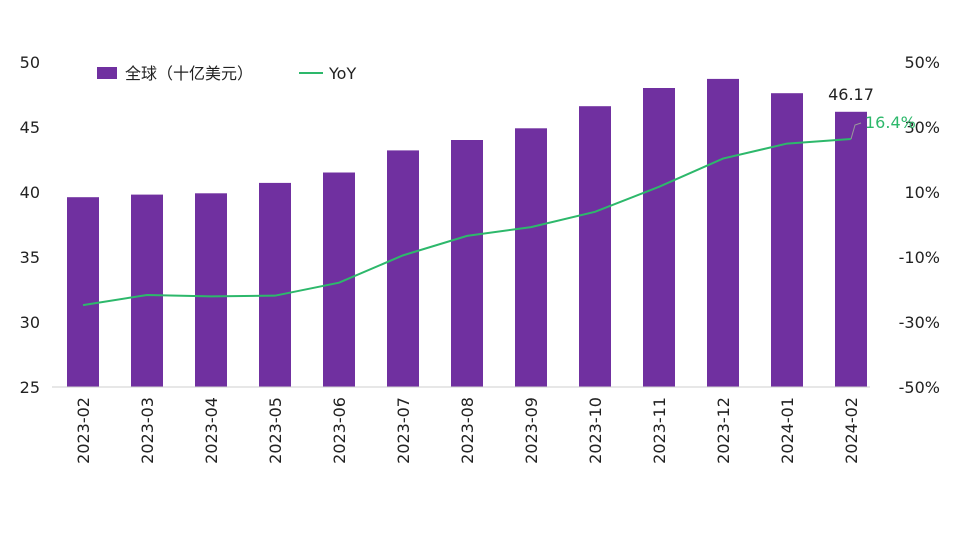 Image resolution: width=960 pixels, height=540 pixels. Describe the element at coordinates (30, 127) in the screenshot. I see `left-tick-45: 45` at that location.